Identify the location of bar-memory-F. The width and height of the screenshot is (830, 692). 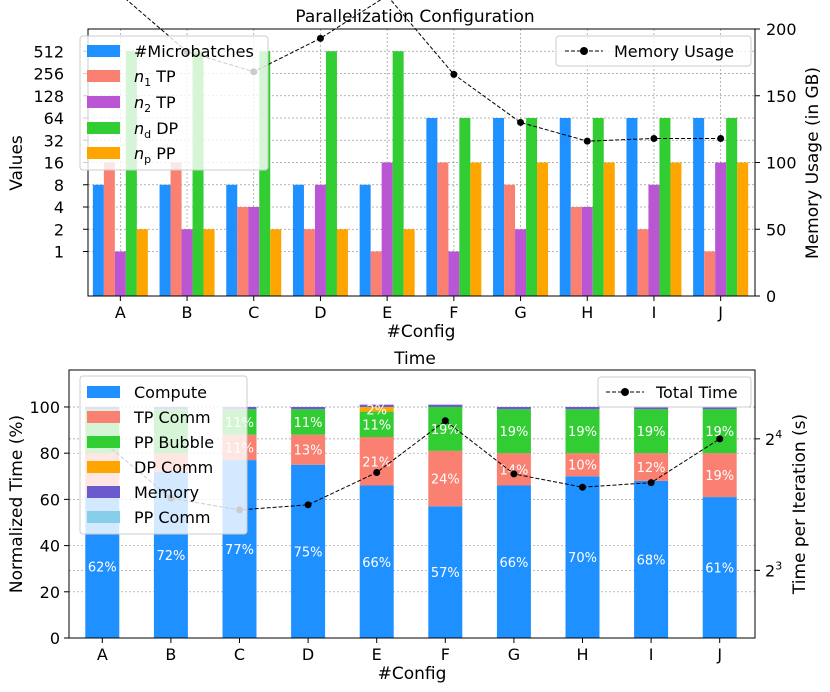
(445, 405).